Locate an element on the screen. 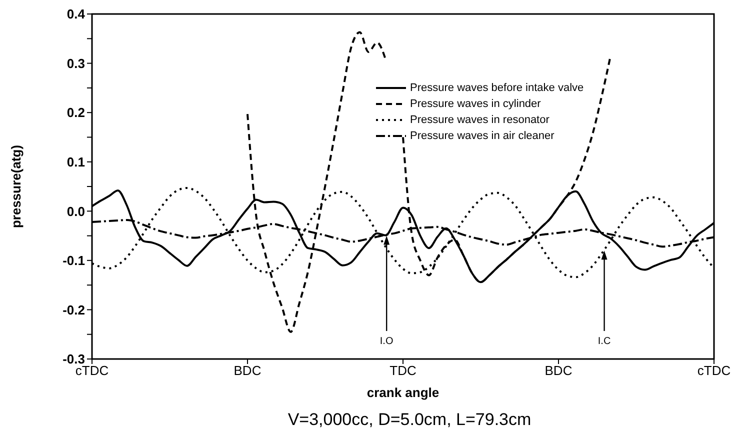  y-axis-title: pressure(atg) is located at coordinates (16, 186).